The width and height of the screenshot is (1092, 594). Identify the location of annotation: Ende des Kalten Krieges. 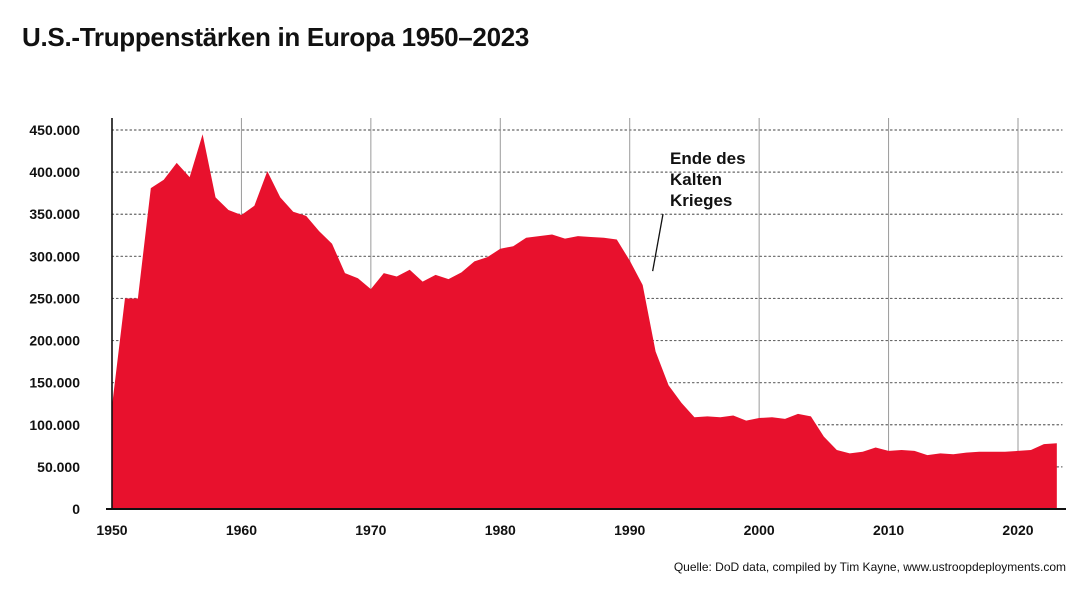
(699, 210).